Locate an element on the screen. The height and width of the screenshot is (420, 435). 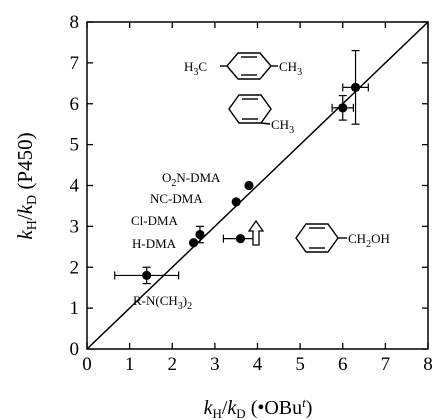
shift-arrow is located at coordinates (256, 232).